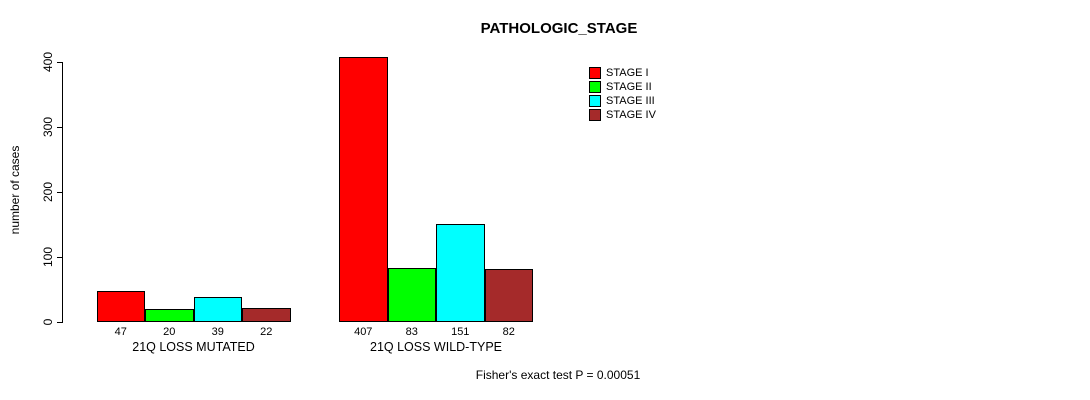 The width and height of the screenshot is (1090, 400). Describe the element at coordinates (217, 332) in the screenshot. I see `bar-value-label: 39` at that location.